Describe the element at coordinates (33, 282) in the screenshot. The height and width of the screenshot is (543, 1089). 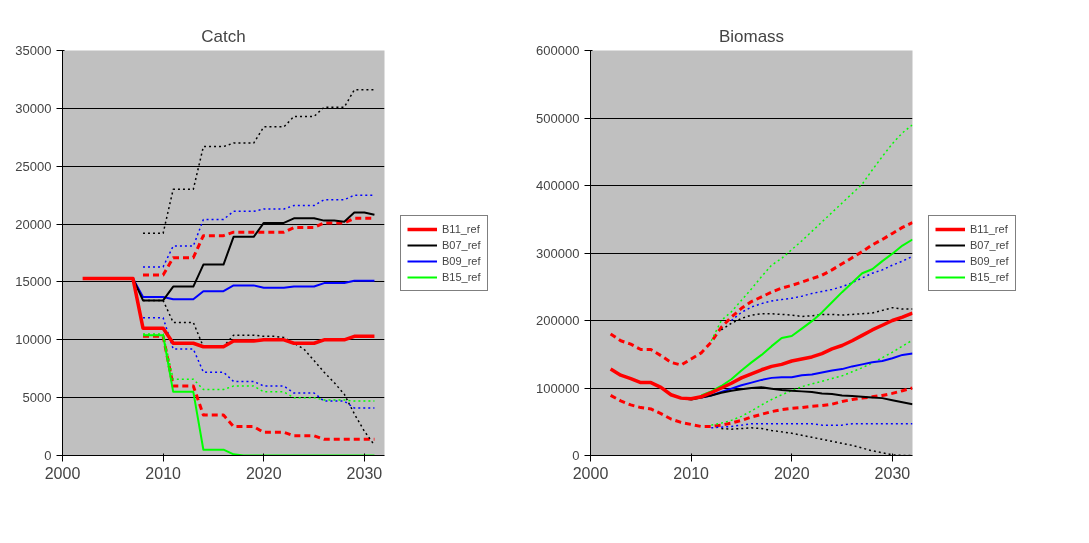
I see `y-tick-label: 15000` at that location.